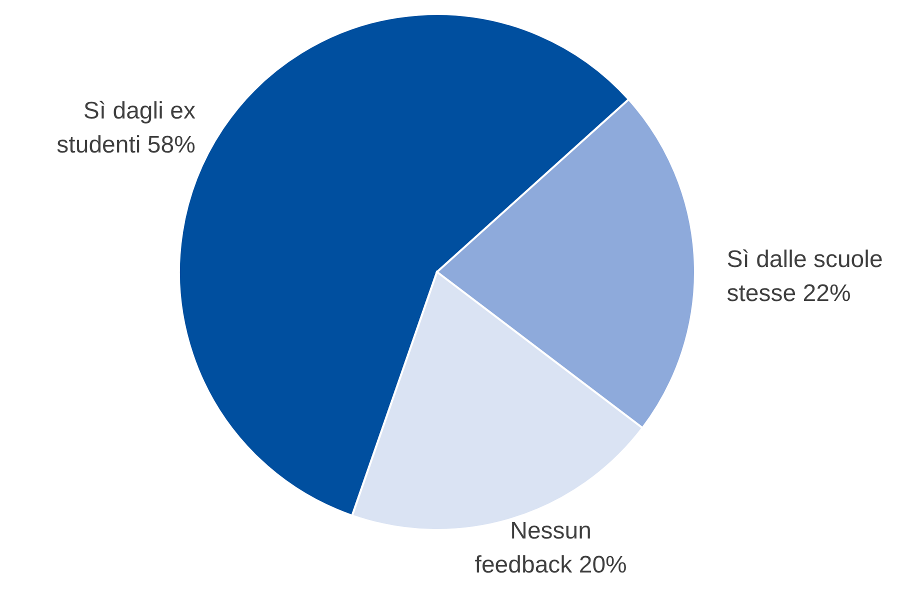 The height and width of the screenshot is (594, 924). Describe the element at coordinates (550, 548) in the screenshot. I see `slice-label: Nessun feedback 20%` at that location.